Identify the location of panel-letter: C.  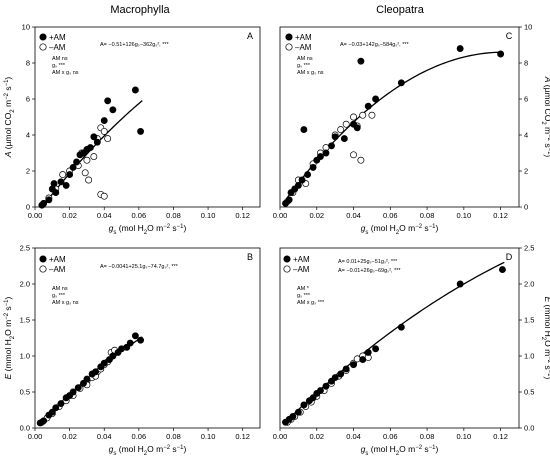
(509, 36).